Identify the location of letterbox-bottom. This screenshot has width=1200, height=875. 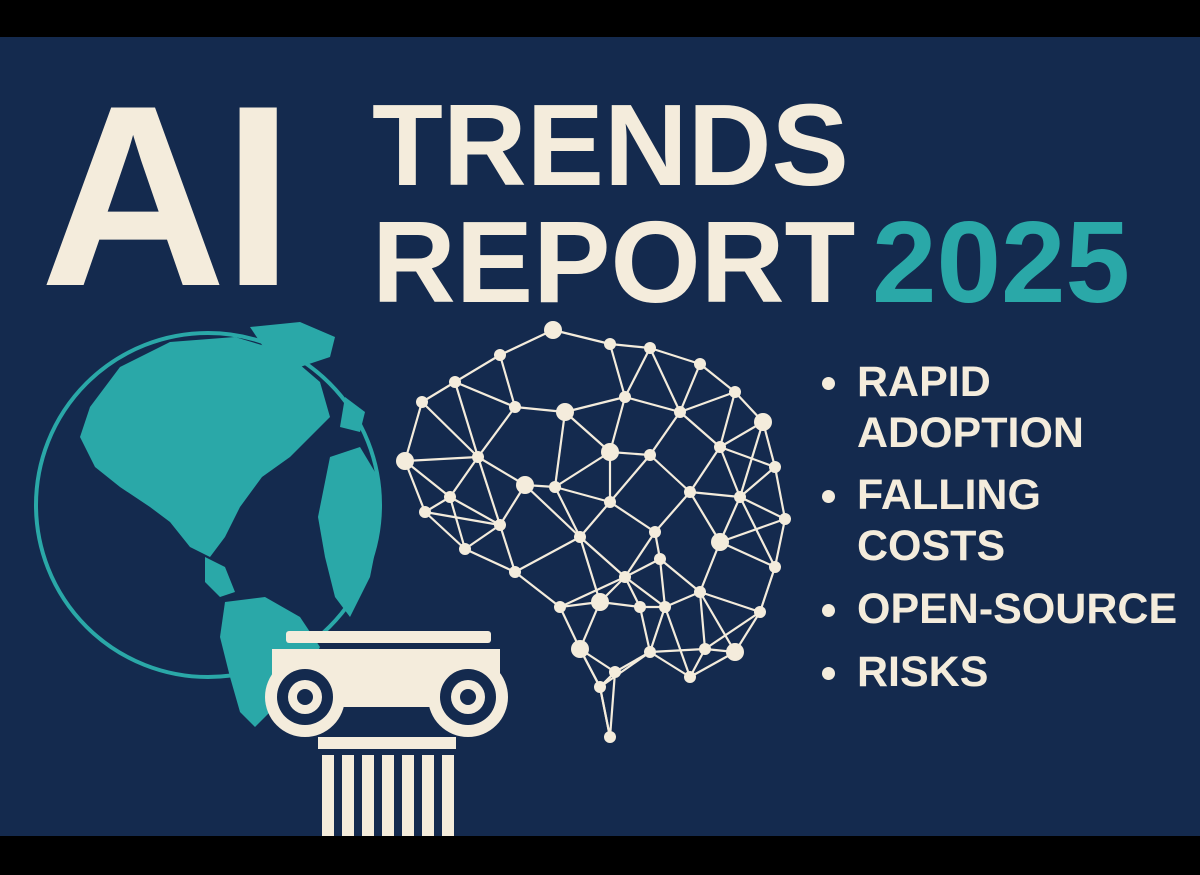
(600, 855).